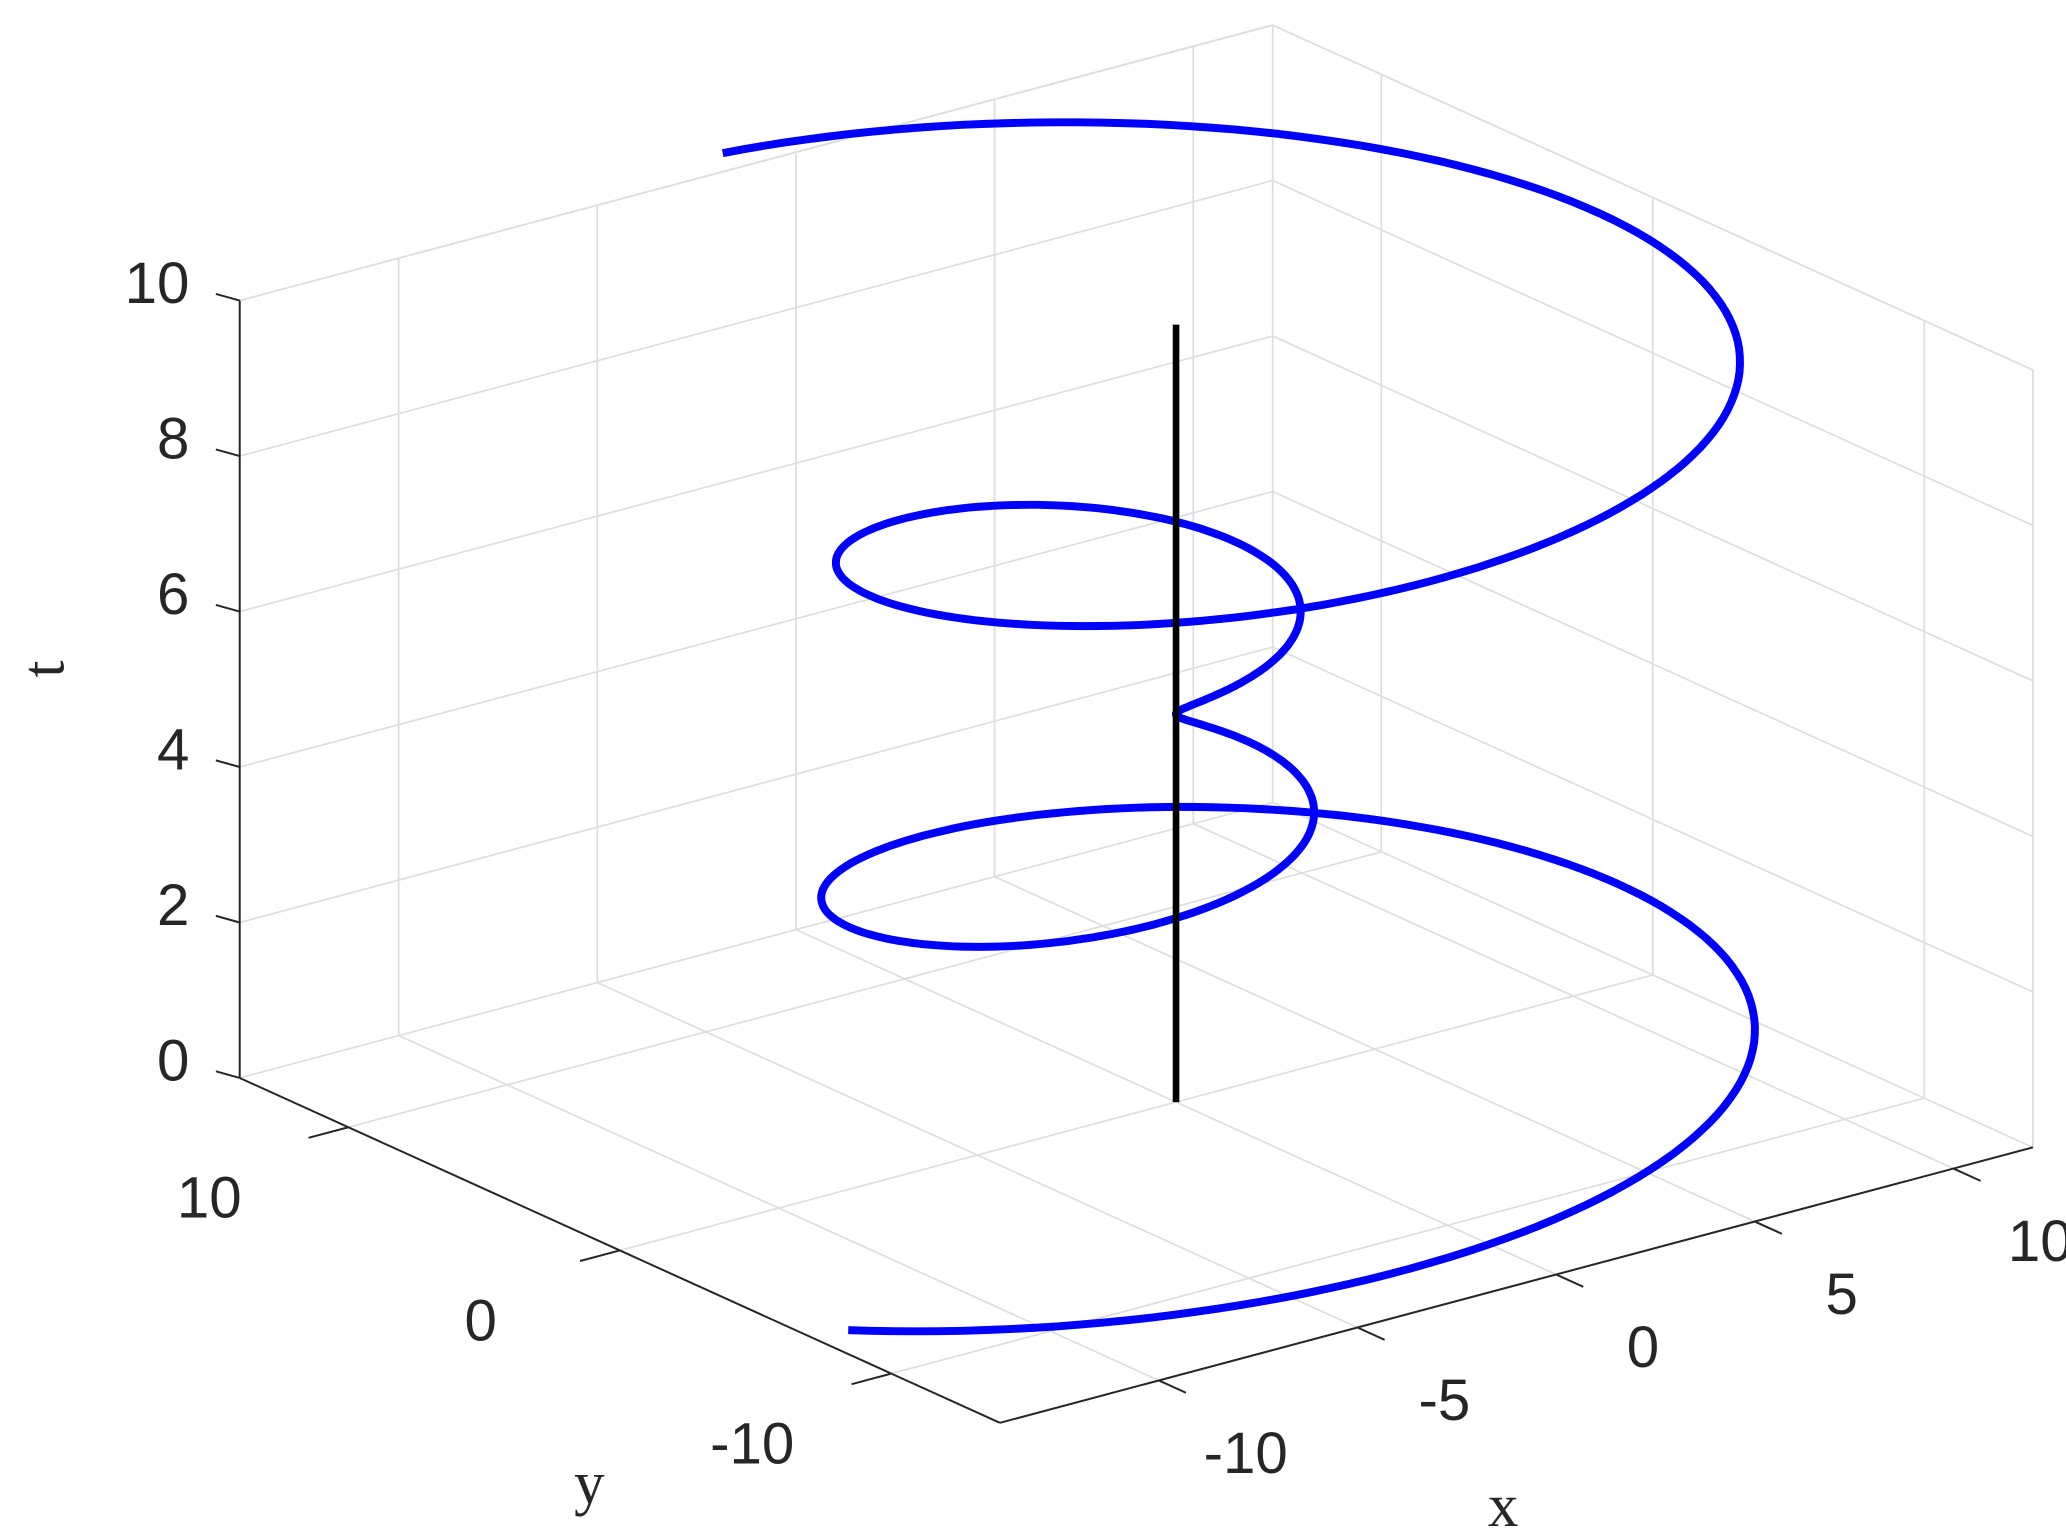  What do you see at coordinates (173, 905) in the screenshot?
I see `z-tick-label: 2` at bounding box center [173, 905].